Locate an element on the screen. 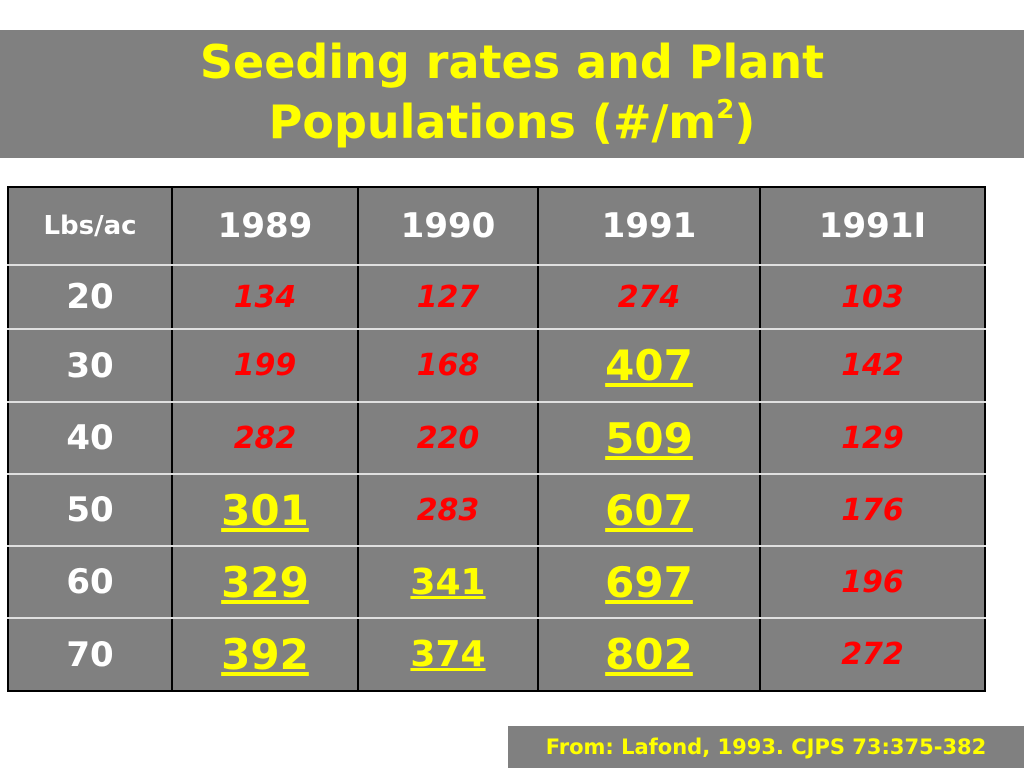 The image size is (1024, 768). table-row: 70 392 374 802 272 is located at coordinates (496, 654).